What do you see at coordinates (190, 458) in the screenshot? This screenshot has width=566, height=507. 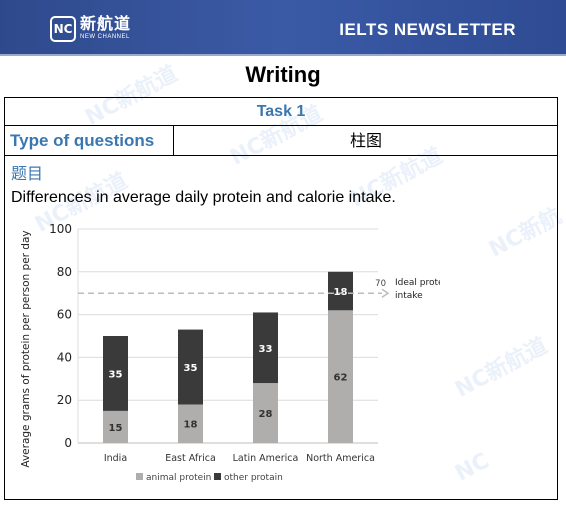 I see `x-tick-label: East Africa` at bounding box center [190, 458].